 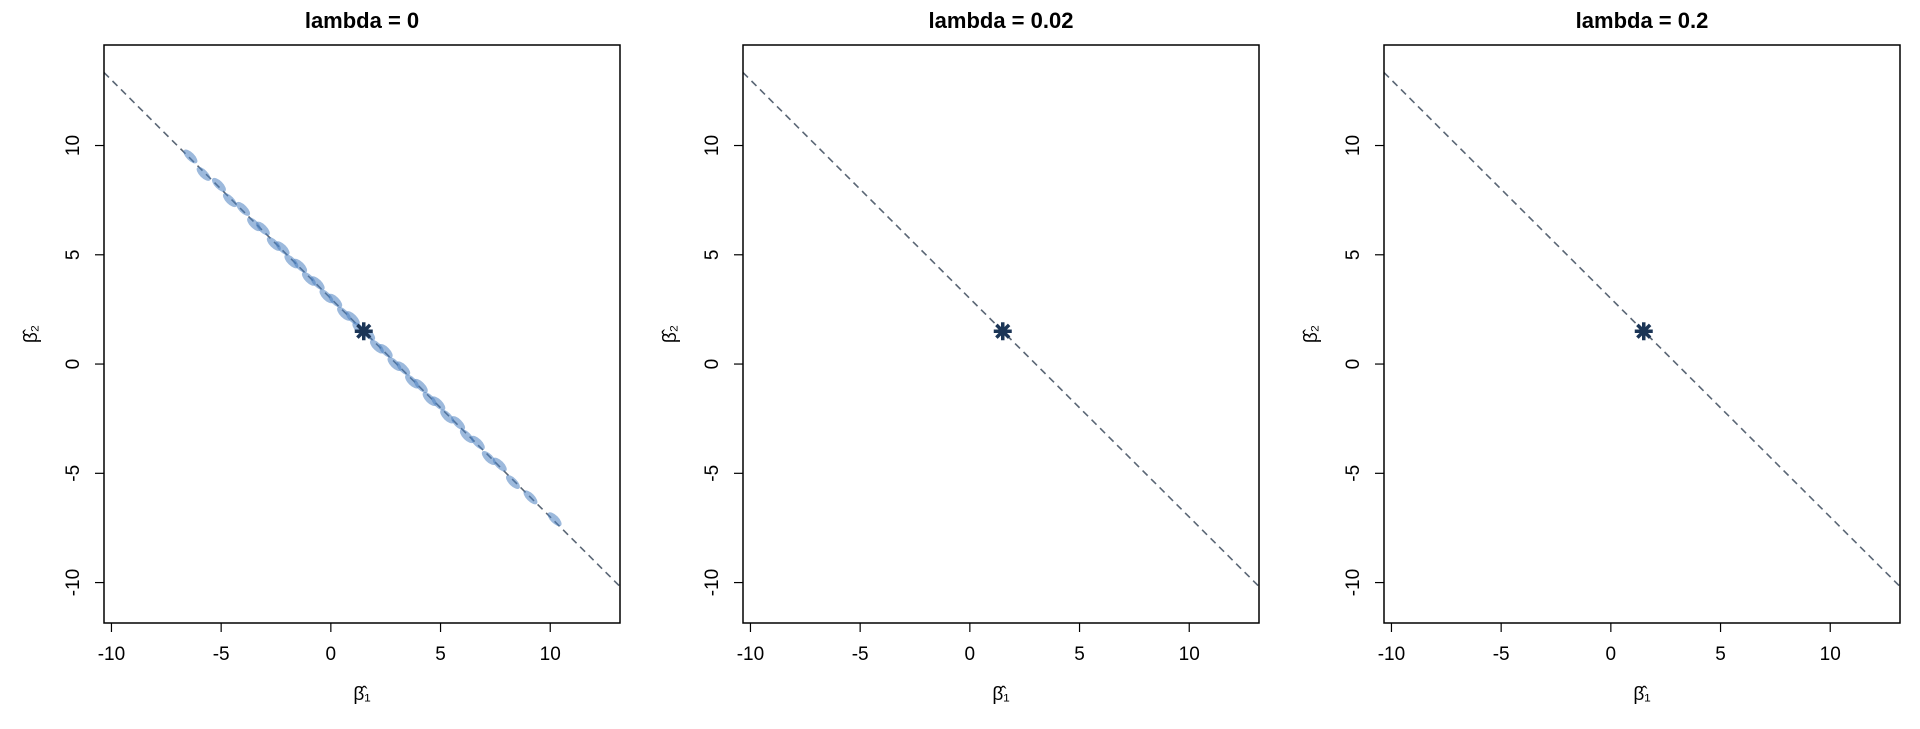 I want to click on panel-title: lambda = 0.2, so click(x=1642, y=20).